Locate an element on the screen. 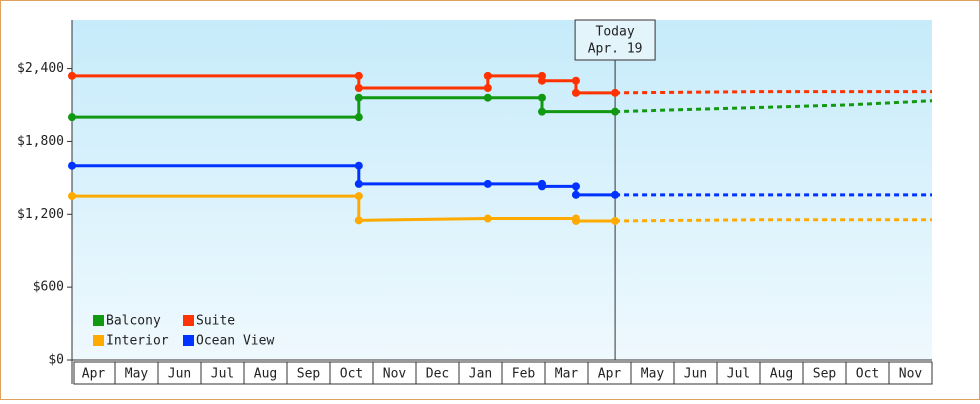  y-tick-label: $1,800 is located at coordinates (40, 141).